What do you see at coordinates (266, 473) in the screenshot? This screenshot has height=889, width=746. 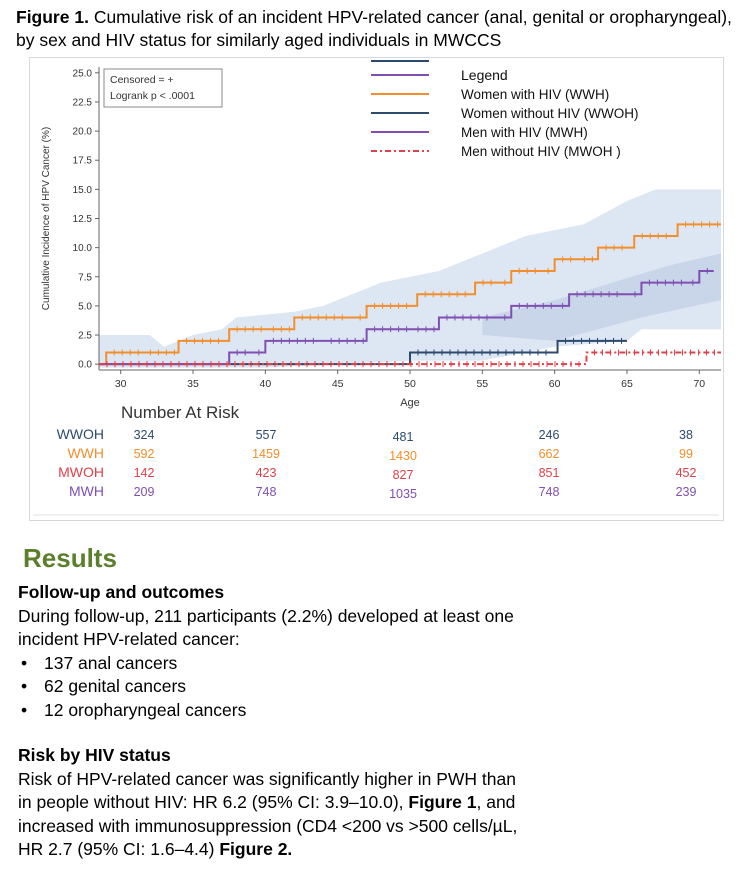 I see `risk-cell: 423` at bounding box center [266, 473].